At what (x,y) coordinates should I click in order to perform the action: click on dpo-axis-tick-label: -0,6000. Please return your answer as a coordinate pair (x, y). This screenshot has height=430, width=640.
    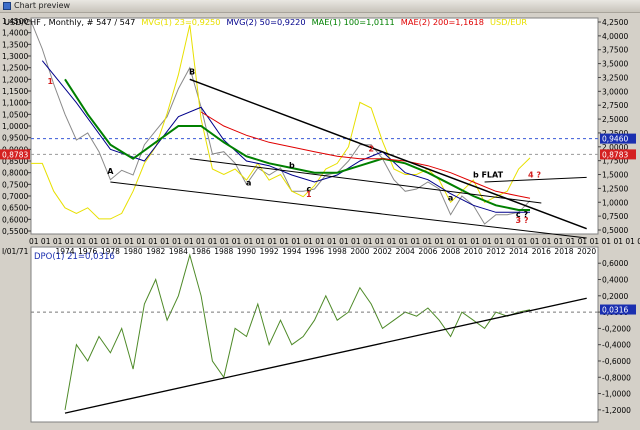
    Looking at the image, I should click on (616, 361).